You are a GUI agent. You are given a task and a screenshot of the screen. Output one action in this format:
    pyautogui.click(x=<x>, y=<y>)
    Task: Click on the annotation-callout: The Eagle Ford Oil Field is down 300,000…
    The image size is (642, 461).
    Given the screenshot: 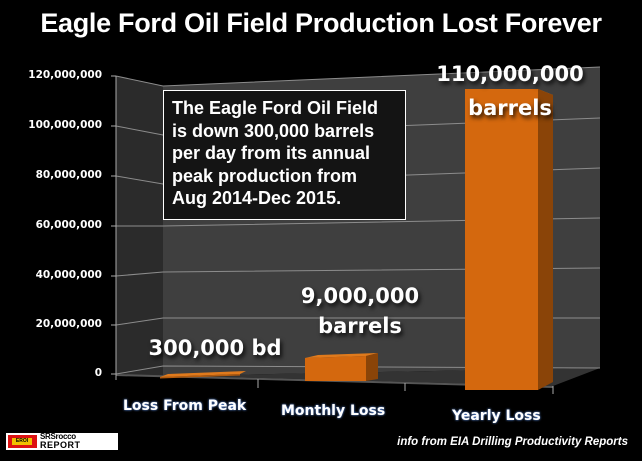 What is the action you would take?
    pyautogui.click(x=284, y=155)
    